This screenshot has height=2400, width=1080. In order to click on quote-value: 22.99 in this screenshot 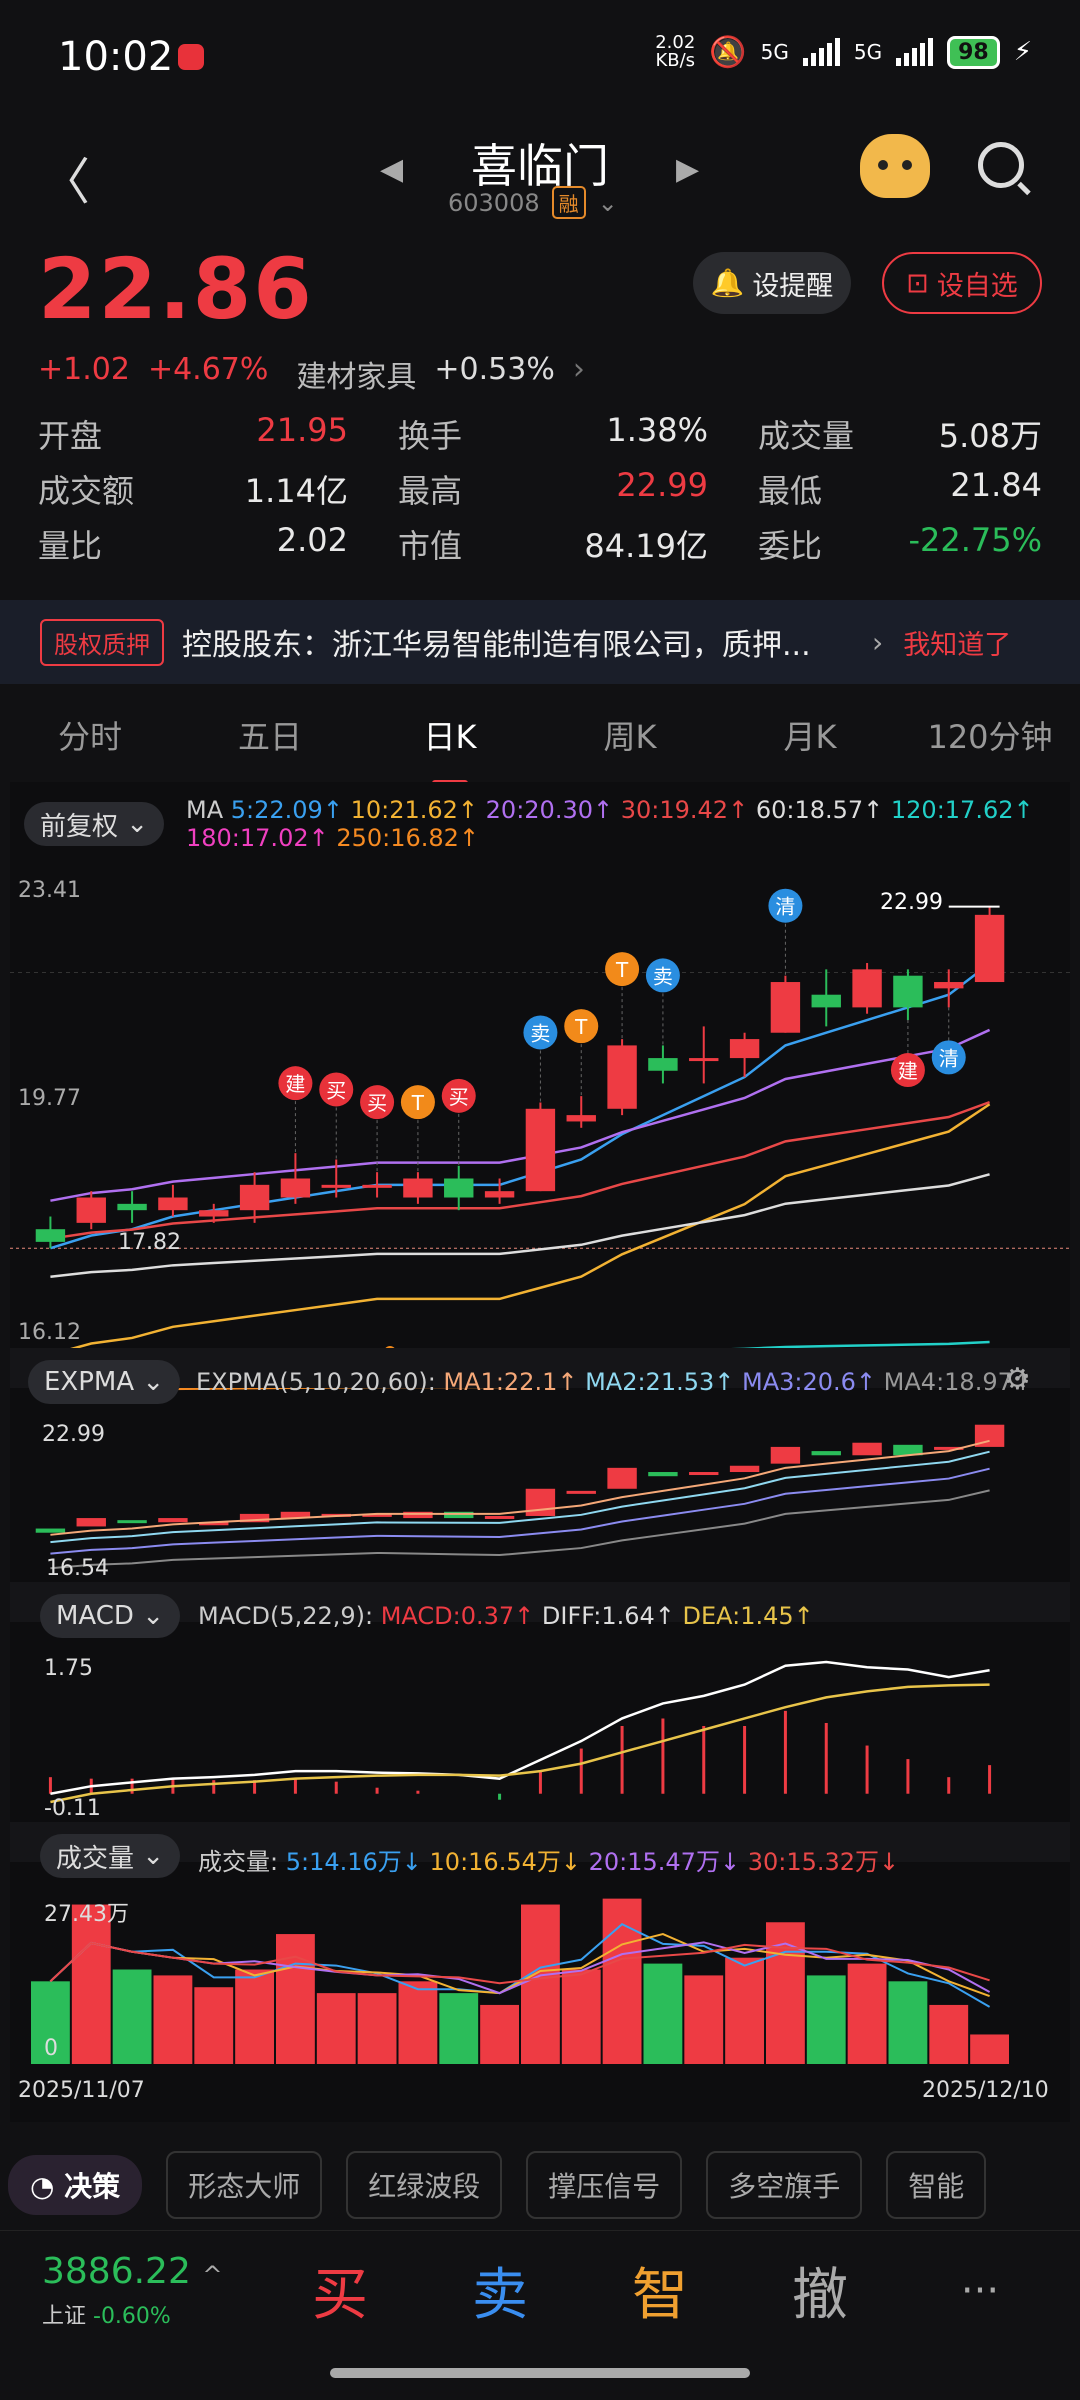, I will do `click(662, 484)`.